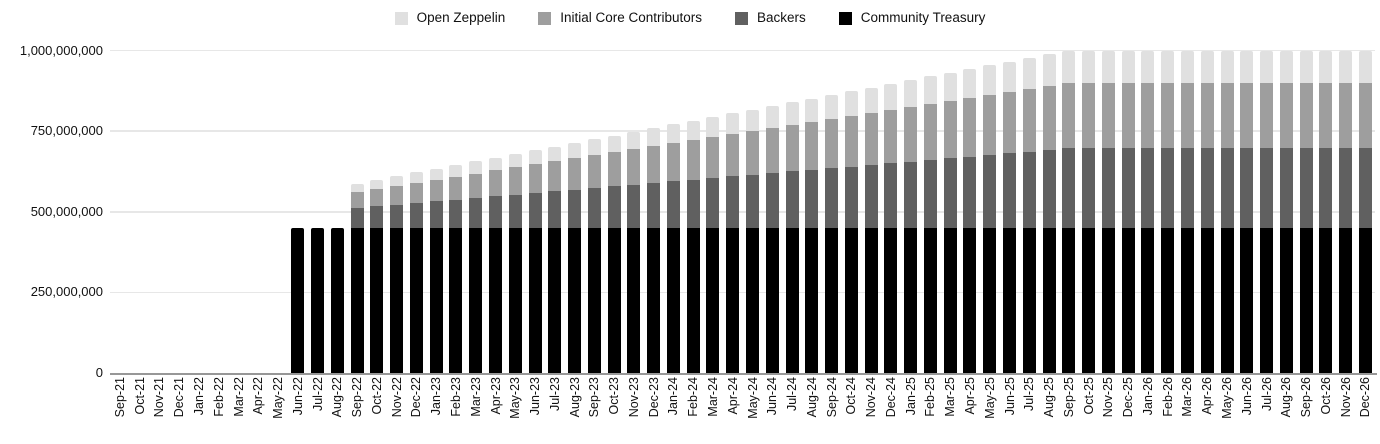 This screenshot has height=444, width=1380. What do you see at coordinates (871, 397) in the screenshot?
I see `x-axis-label: Nov-24` at bounding box center [871, 397].